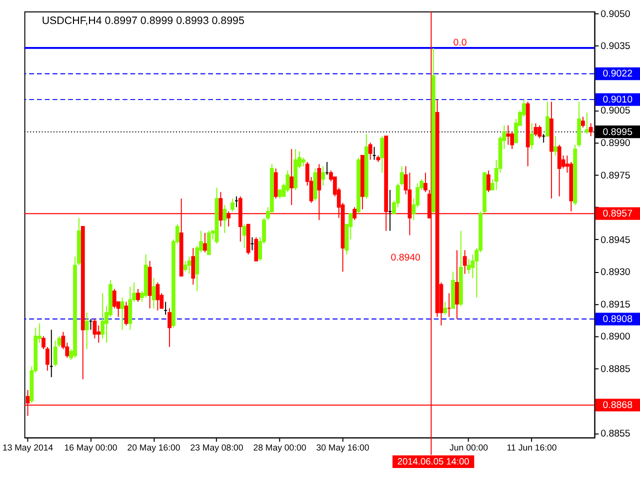 This screenshot has height=480, width=640. I want to click on x-tick-label: 30 May 16:00, so click(343, 447).